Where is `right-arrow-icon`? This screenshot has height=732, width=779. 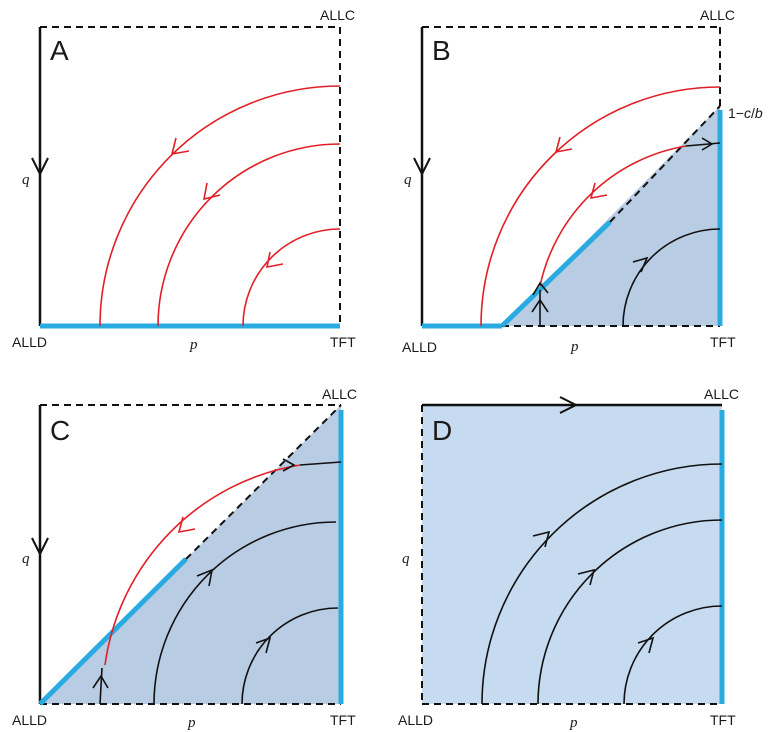 right-arrow-icon is located at coordinates (569, 405).